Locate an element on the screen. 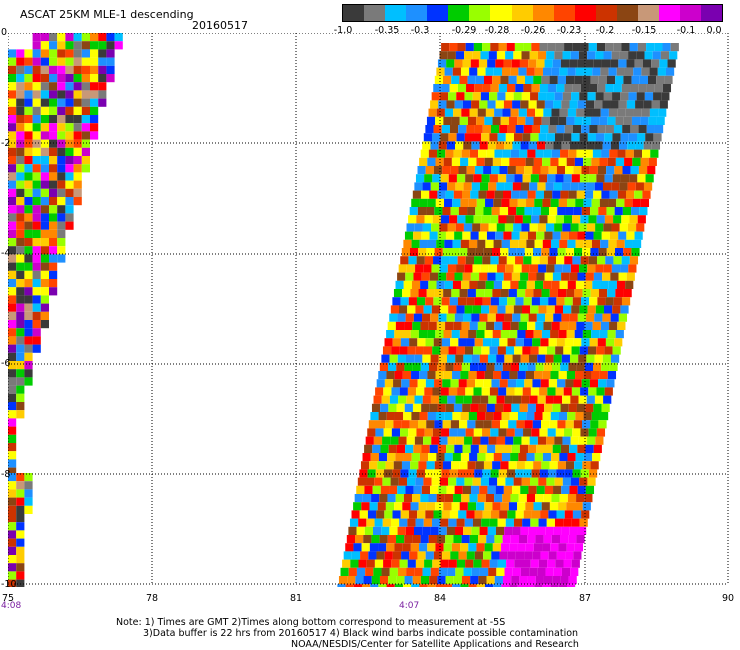 This screenshot has height=650, width=740. legend-swatch is located at coordinates (564, 13).